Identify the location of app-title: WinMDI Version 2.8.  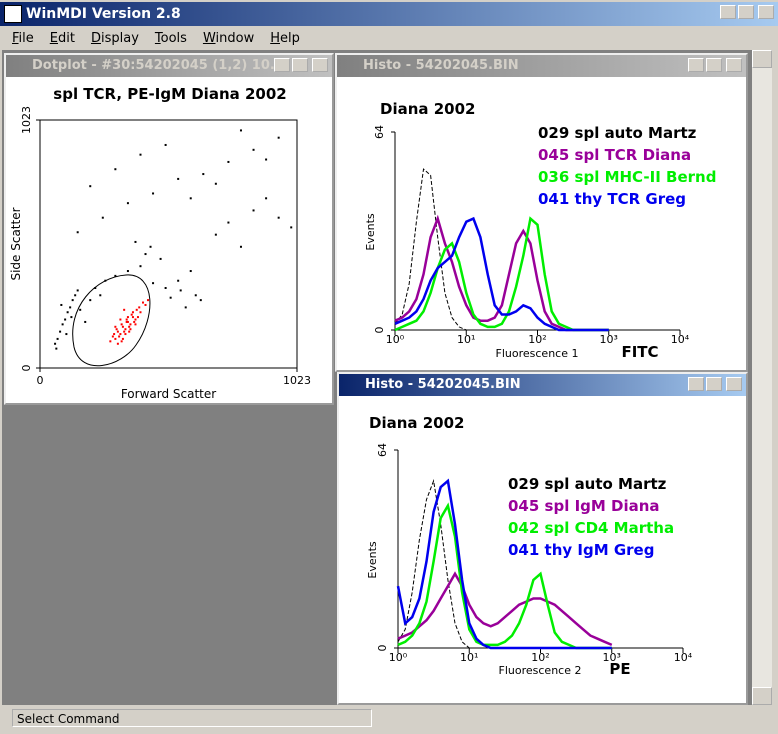
(103, 14).